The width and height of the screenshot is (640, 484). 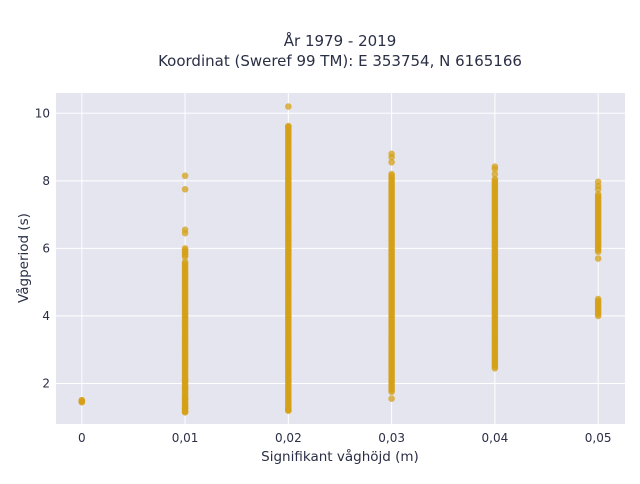 I want to click on x-tick-label: 0,04, so click(x=495, y=438).